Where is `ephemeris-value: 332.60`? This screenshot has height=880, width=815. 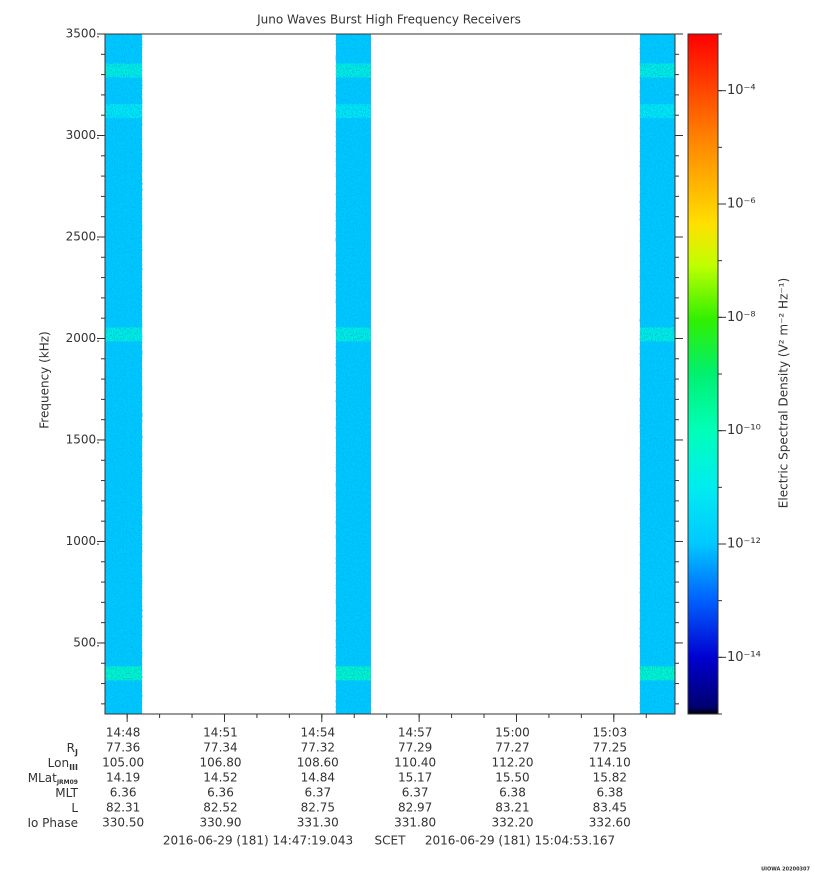 ephemeris-value: 332.60 is located at coordinates (610, 823).